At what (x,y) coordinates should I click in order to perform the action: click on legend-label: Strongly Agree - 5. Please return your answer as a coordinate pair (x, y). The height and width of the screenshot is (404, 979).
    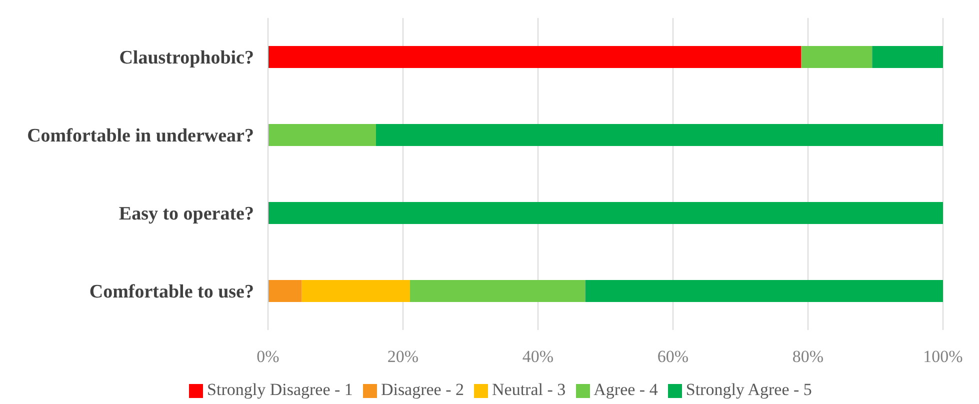
    Looking at the image, I should click on (749, 389).